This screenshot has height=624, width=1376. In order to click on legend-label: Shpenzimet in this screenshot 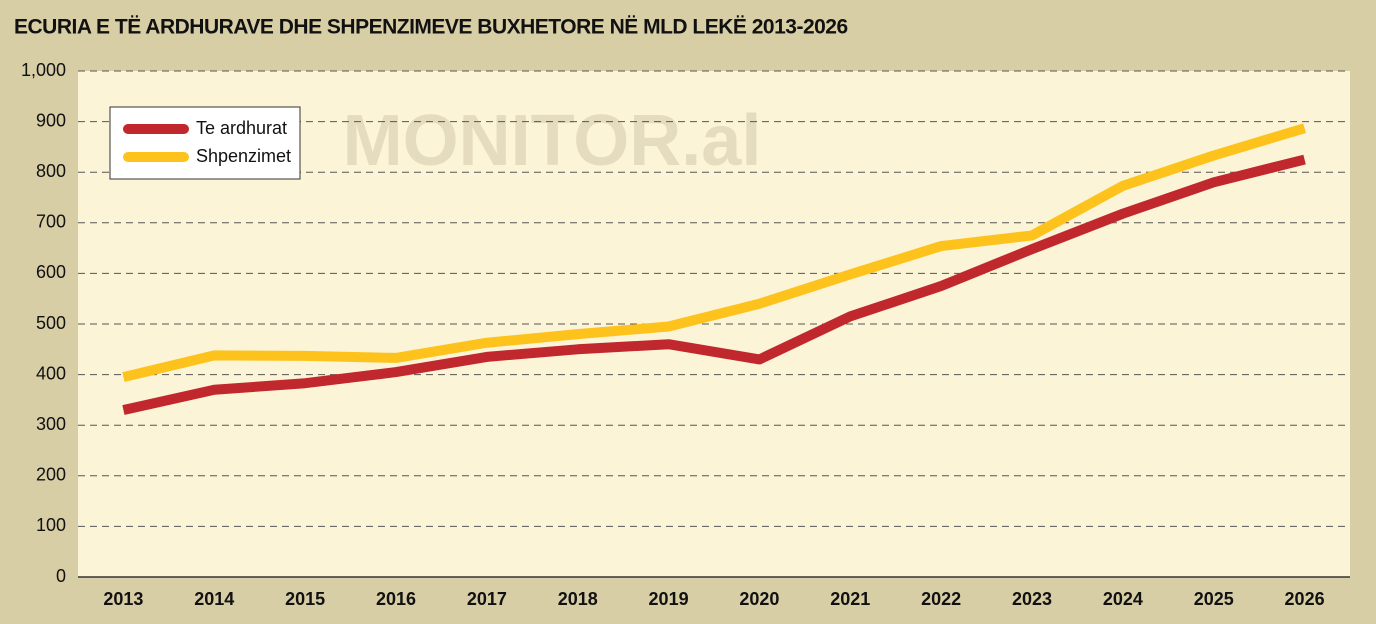, I will do `click(243, 156)`.